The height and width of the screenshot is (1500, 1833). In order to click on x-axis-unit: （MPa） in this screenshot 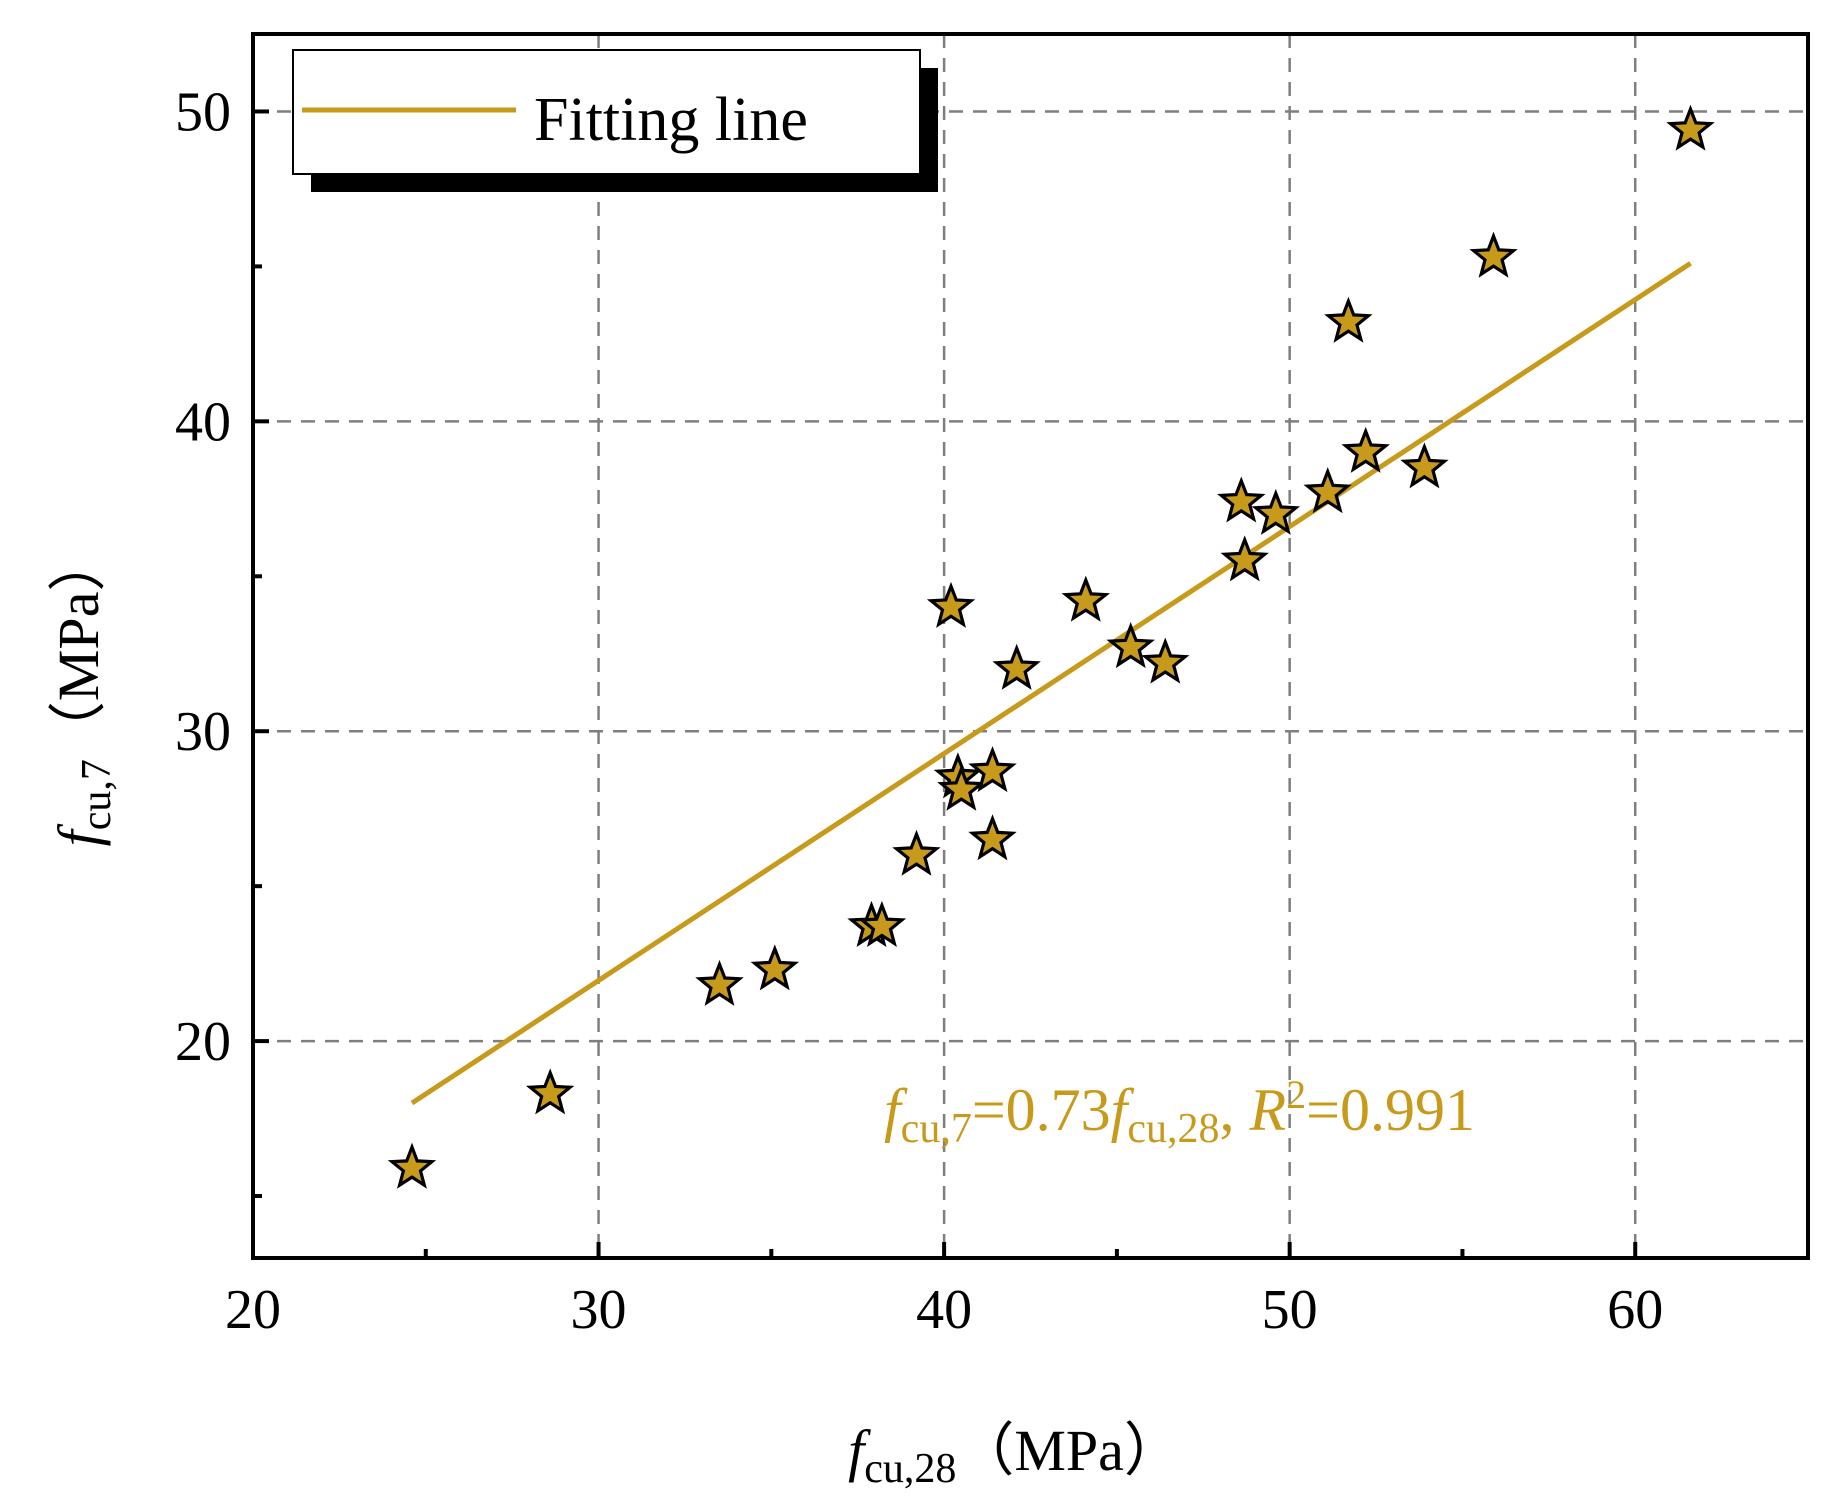, I will do `click(1069, 1450)`.